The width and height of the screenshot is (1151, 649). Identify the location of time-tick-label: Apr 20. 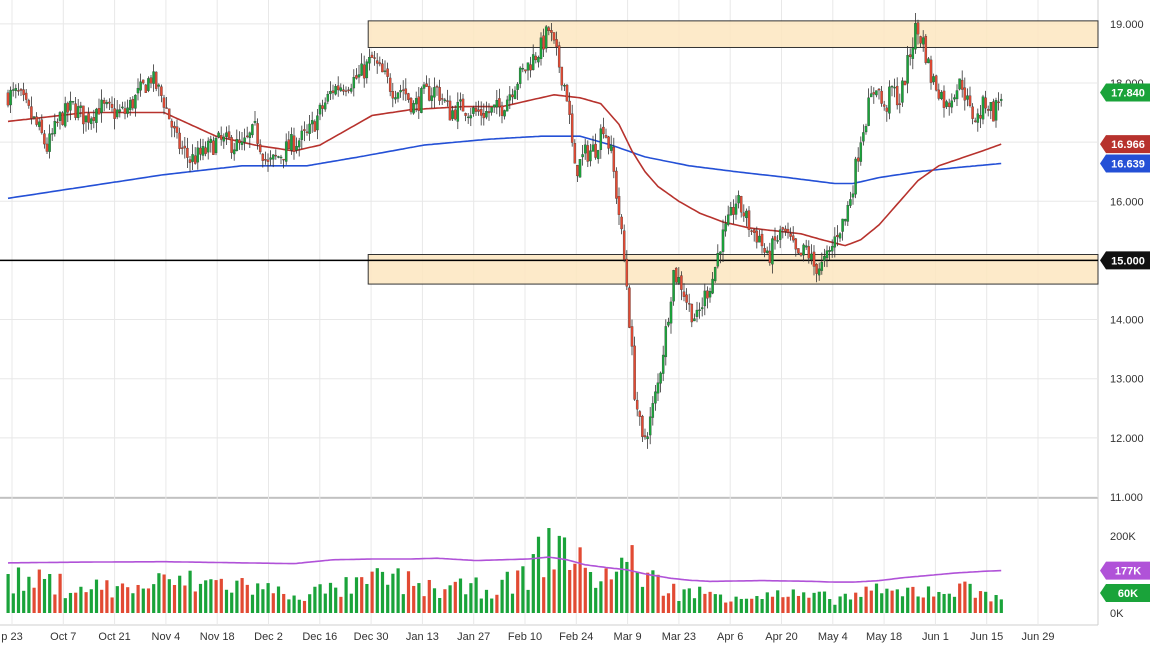
(781, 637).